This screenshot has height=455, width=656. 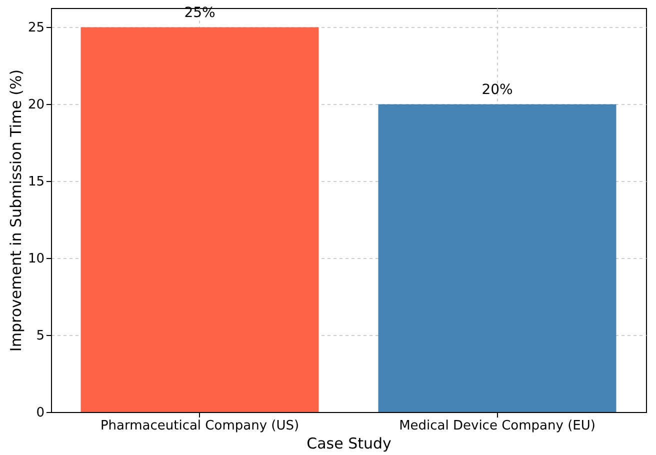 What do you see at coordinates (40, 336) in the screenshot?
I see `y-tick-label: 5` at bounding box center [40, 336].